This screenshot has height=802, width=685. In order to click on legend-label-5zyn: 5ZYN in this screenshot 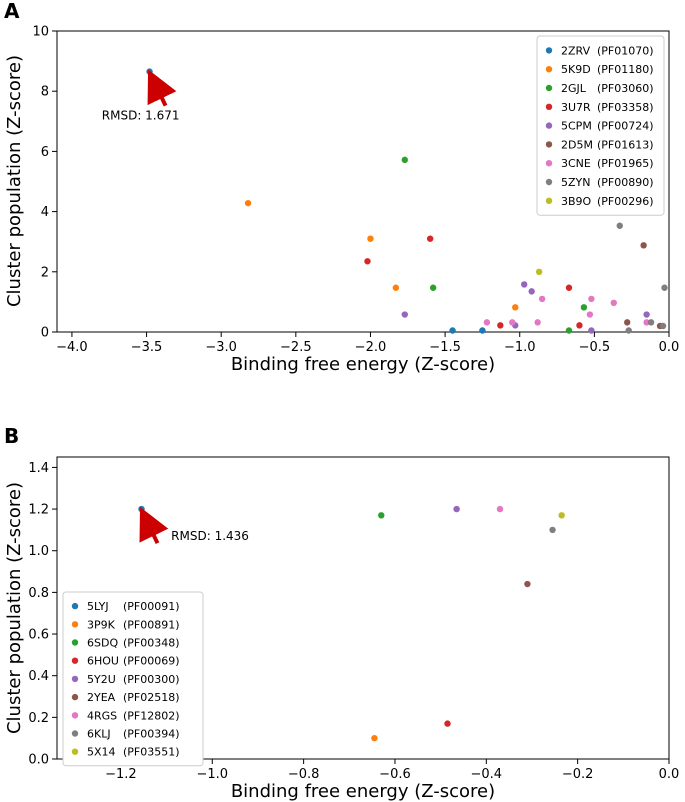, I will do `click(575, 182)`.